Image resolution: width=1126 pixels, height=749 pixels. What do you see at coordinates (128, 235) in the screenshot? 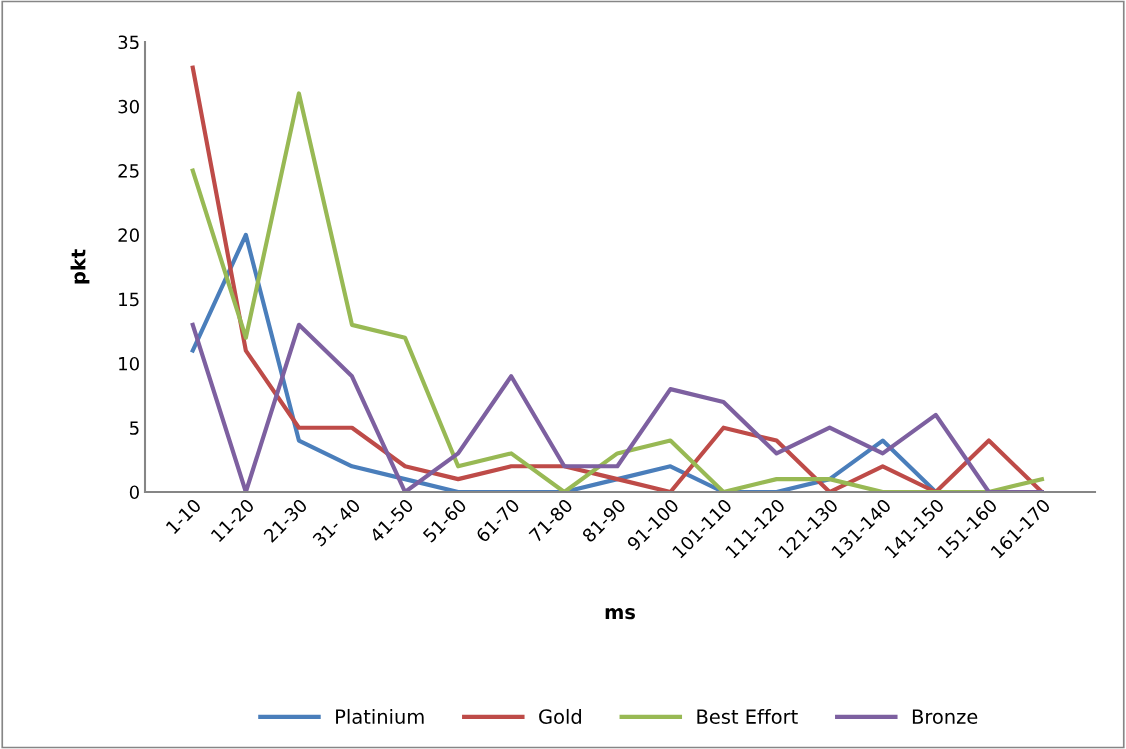
I see `y-tick-label: 20` at bounding box center [128, 235].